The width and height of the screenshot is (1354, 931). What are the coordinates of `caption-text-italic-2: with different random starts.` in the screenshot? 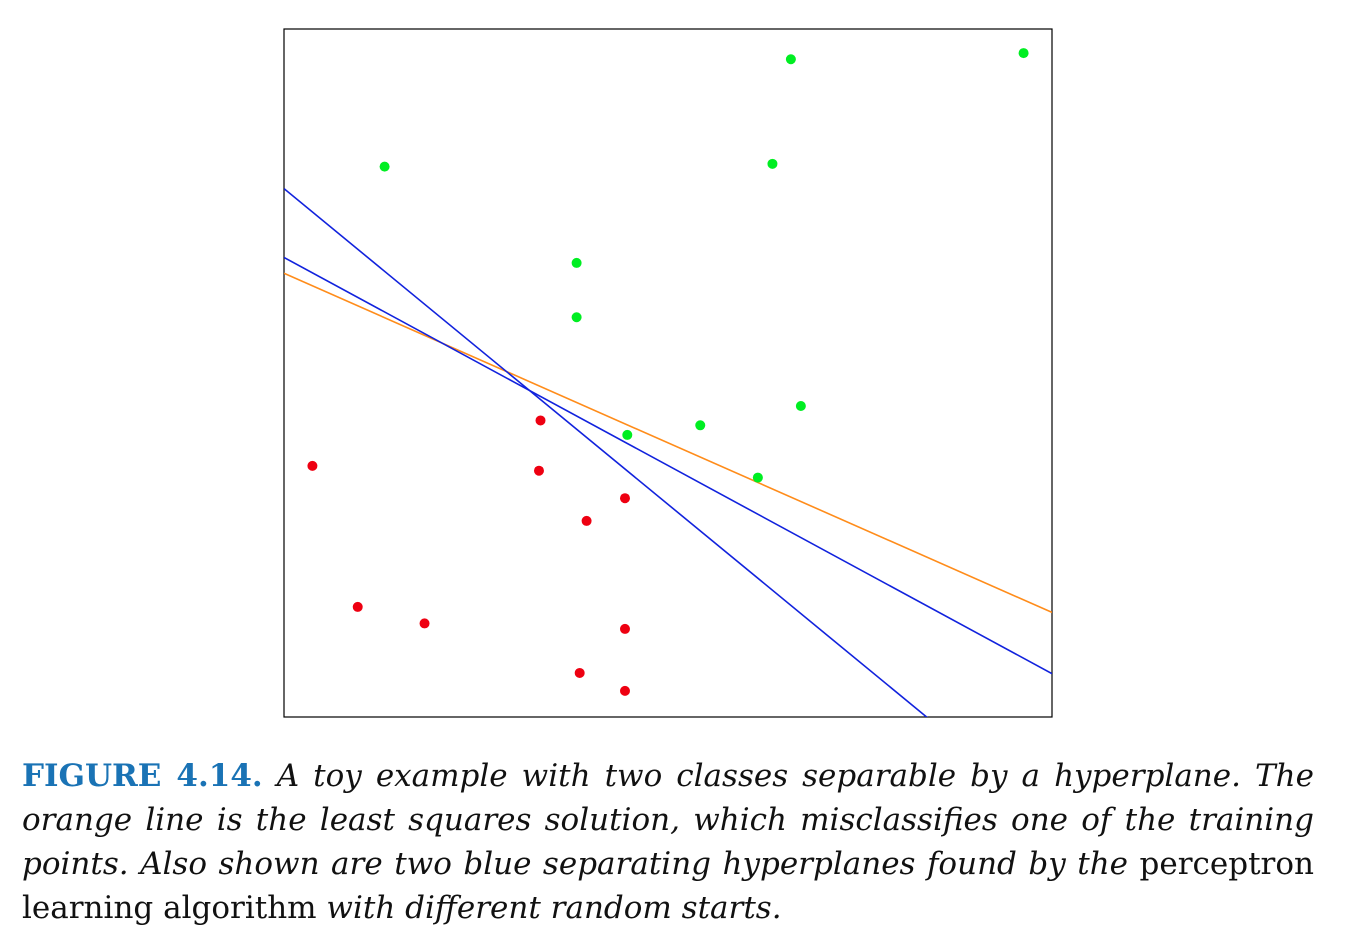 It's located at (549, 908).